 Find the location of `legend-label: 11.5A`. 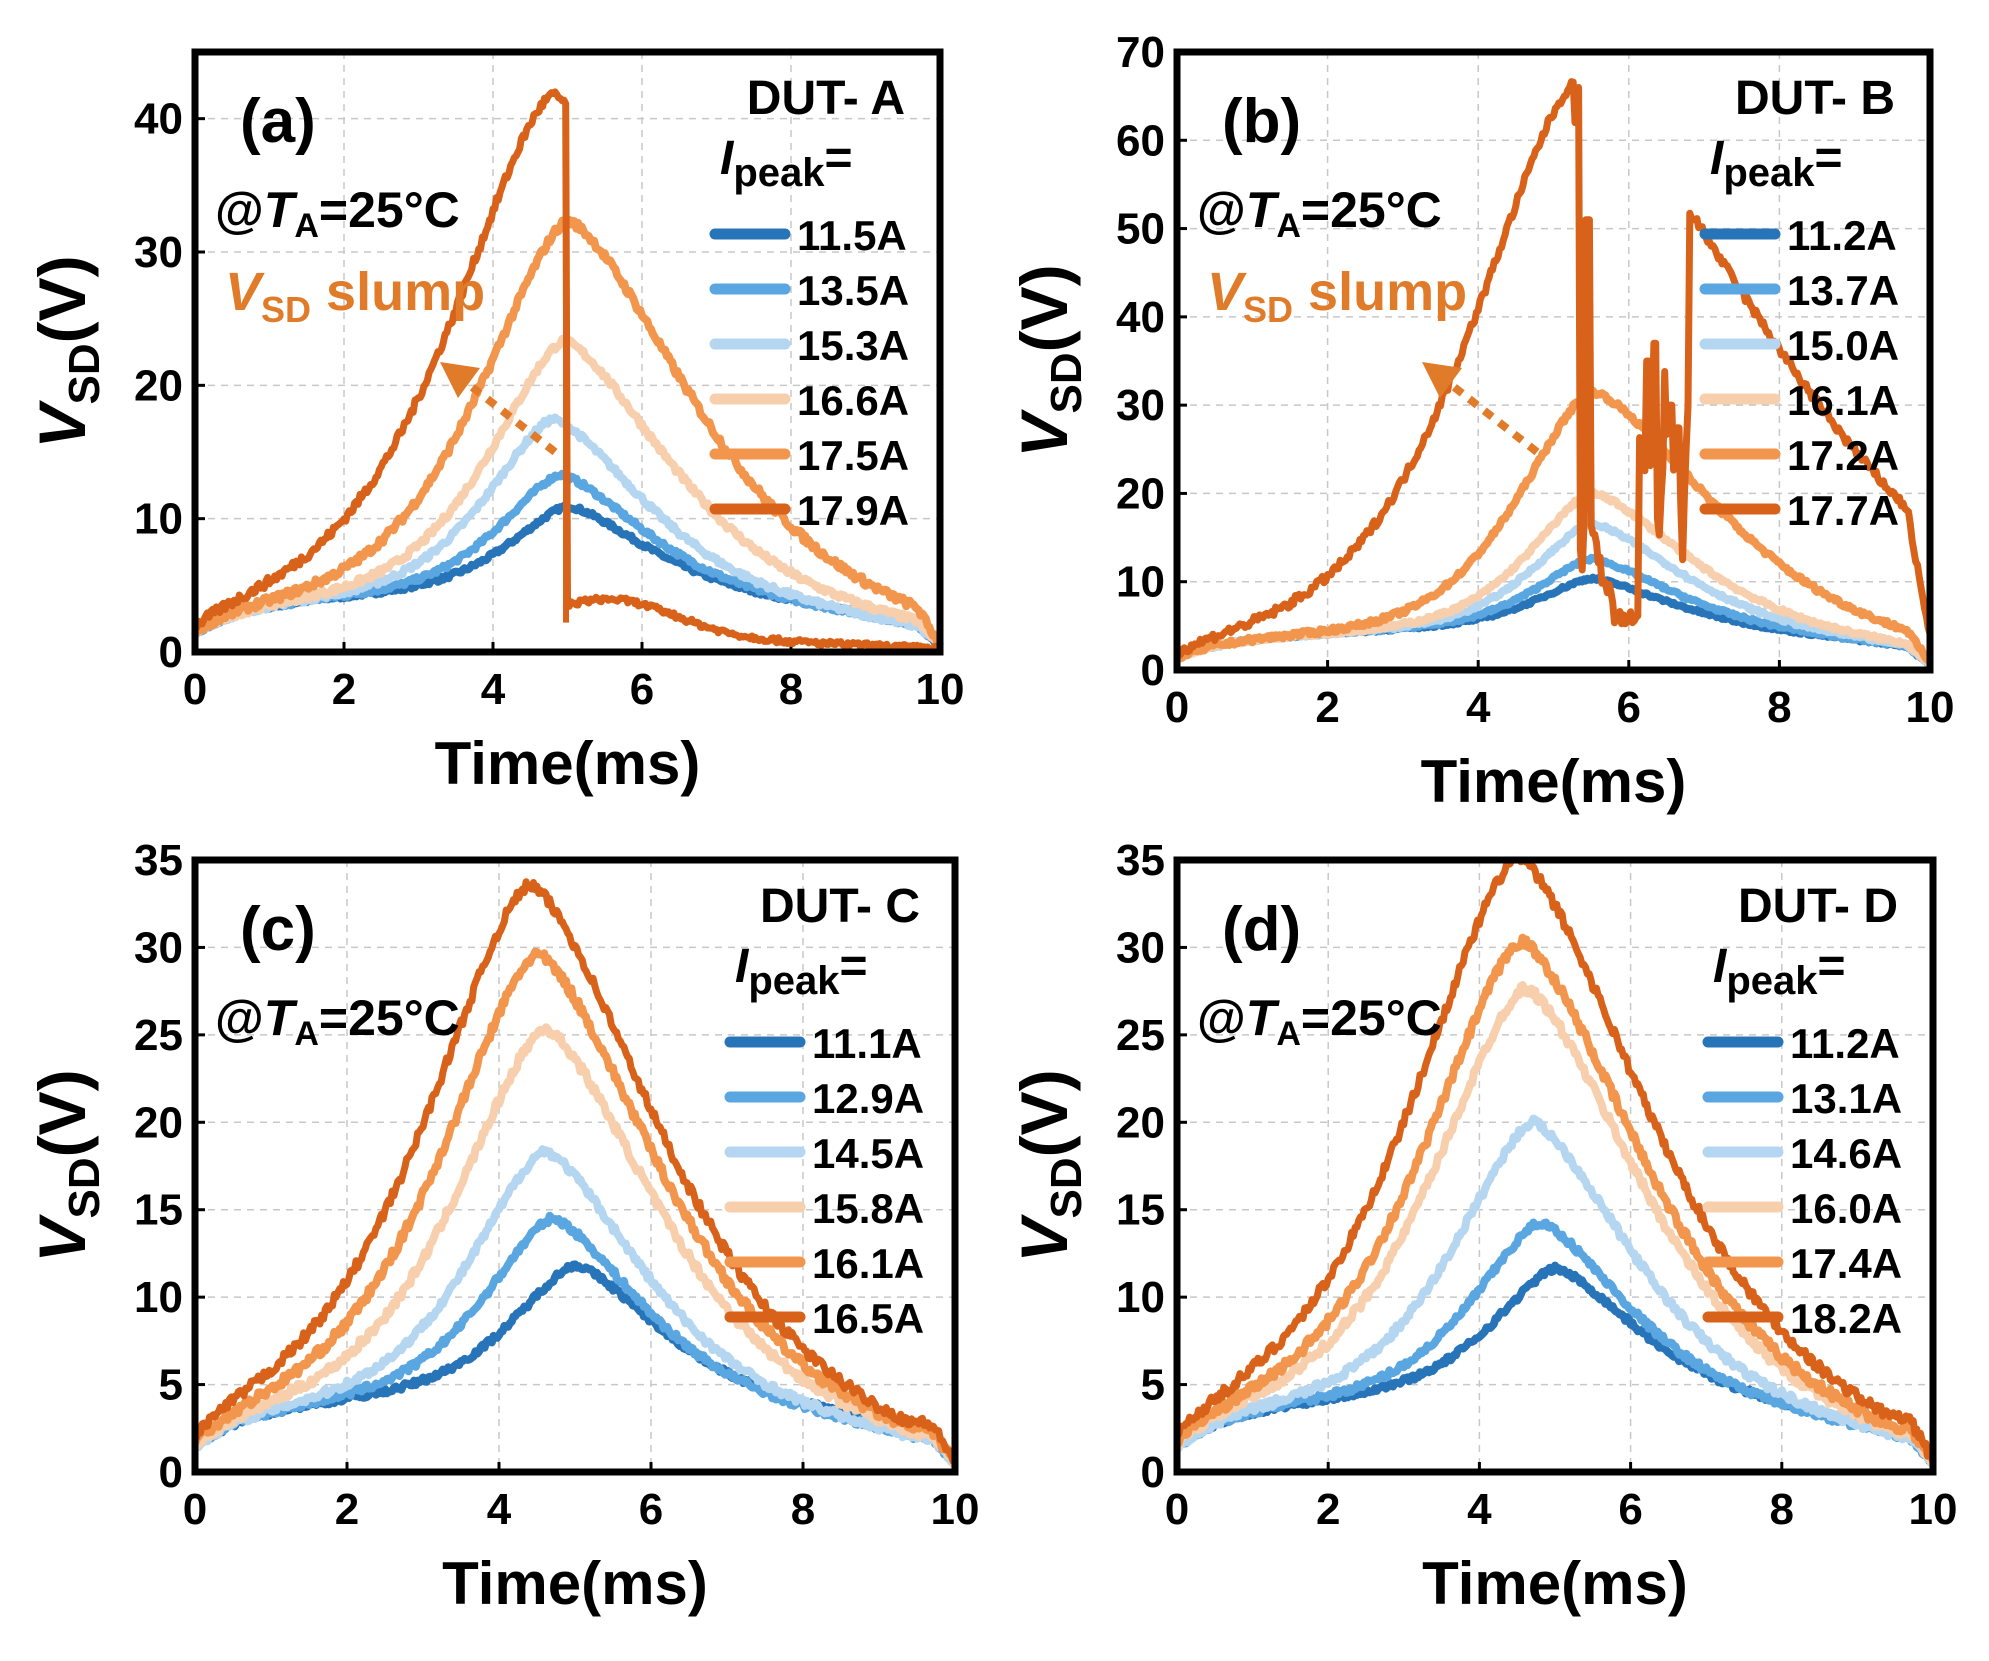

legend-label: 11.5A is located at coordinates (852, 235).